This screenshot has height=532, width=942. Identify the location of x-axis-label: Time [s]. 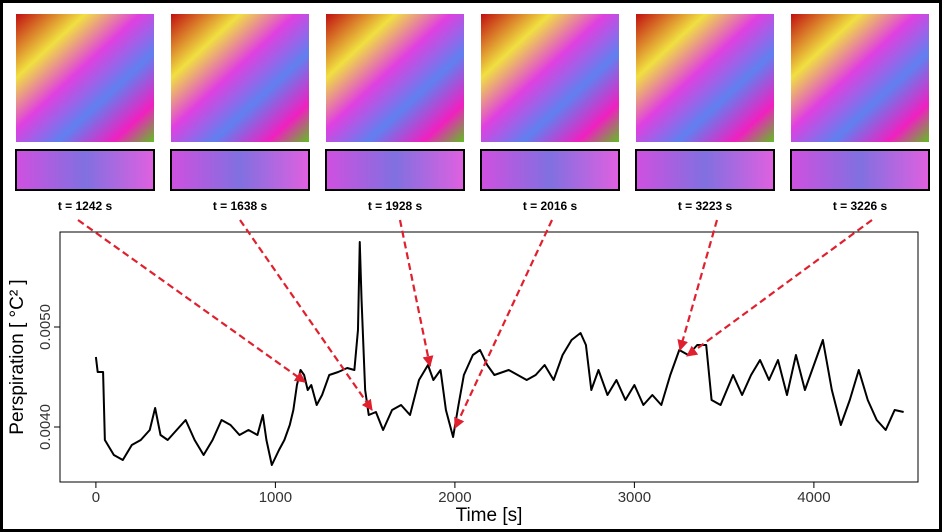
(489, 515).